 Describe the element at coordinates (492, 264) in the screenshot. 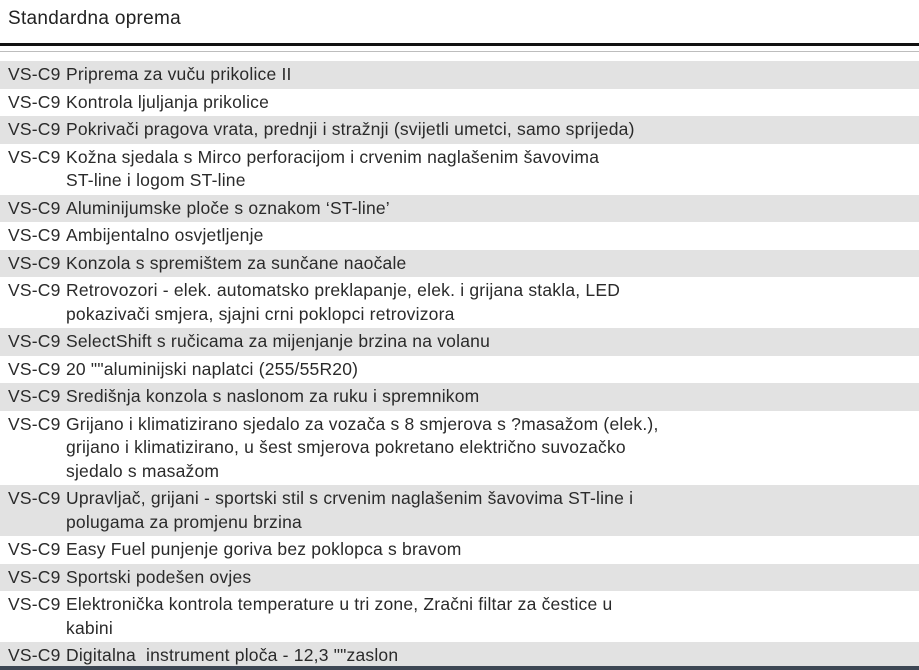

I see `row-description: Konzola s spremištem za sunčane naočale` at that location.